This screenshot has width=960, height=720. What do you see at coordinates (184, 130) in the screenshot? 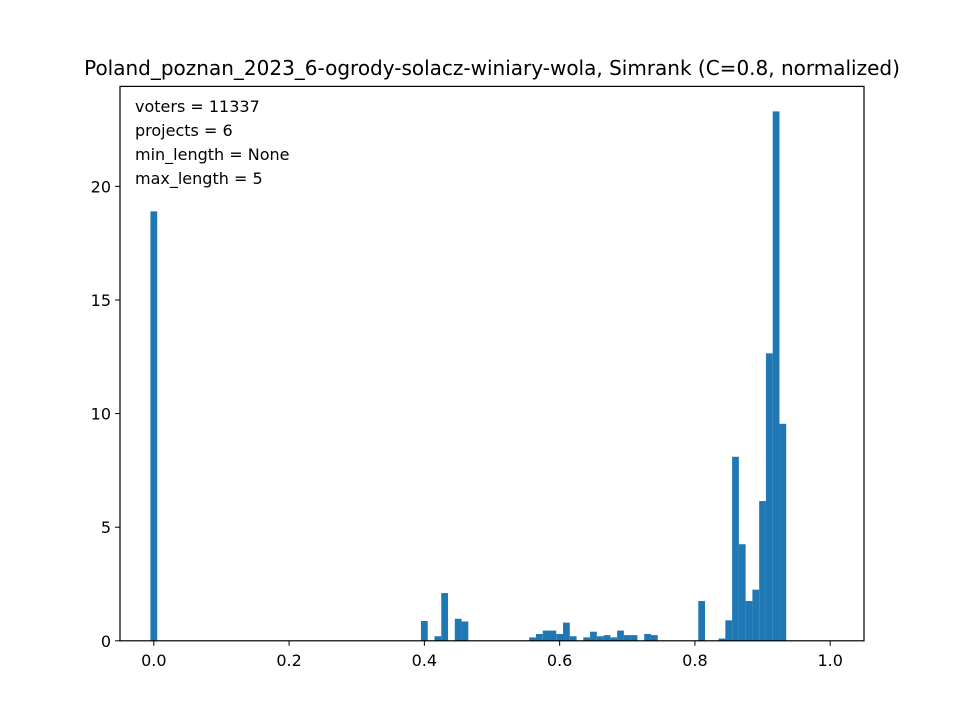
I see `annotation-projects: projects = 6` at bounding box center [184, 130].